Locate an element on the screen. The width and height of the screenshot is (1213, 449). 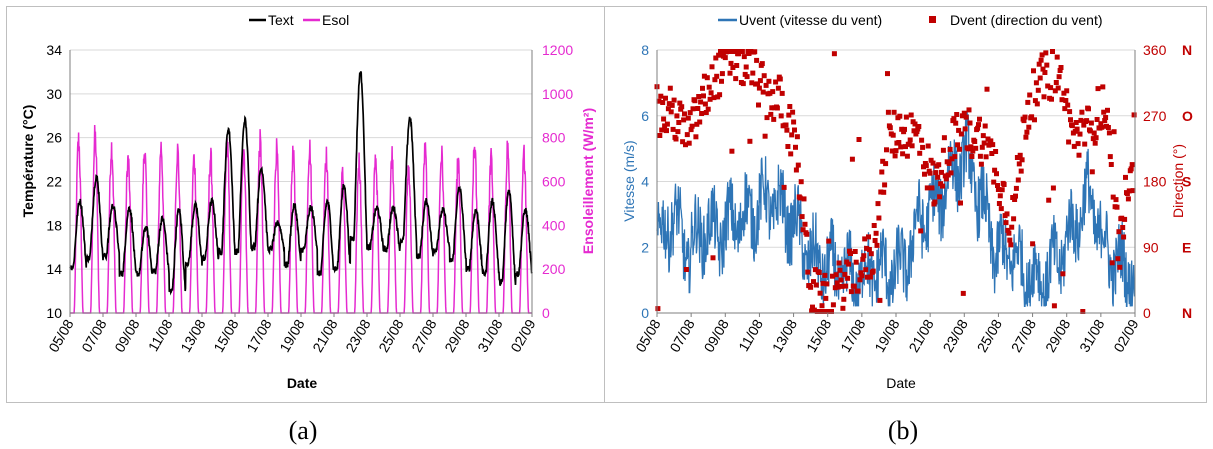
y2-direction-label: S is located at coordinates (1186, 182).